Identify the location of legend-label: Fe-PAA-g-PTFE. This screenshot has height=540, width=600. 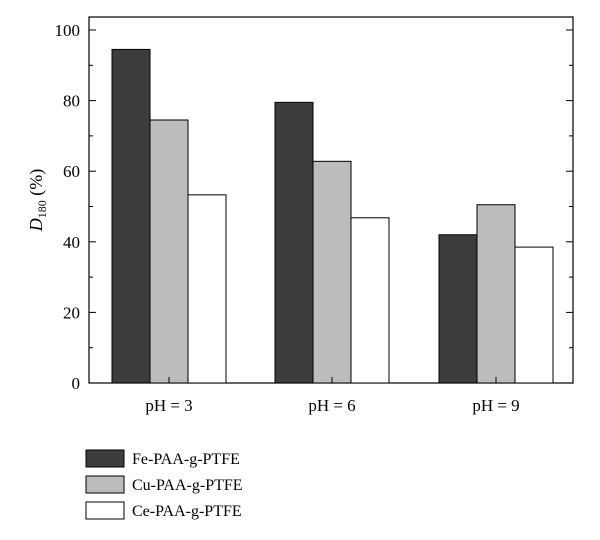
(186, 459).